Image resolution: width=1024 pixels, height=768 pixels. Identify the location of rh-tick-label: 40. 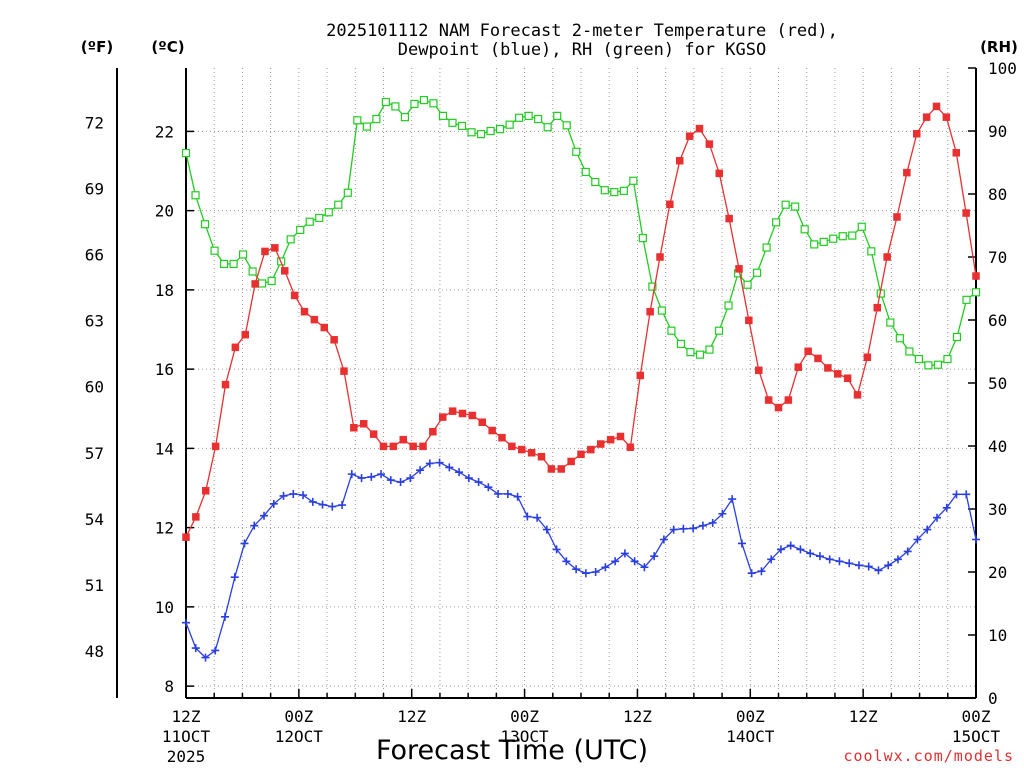
(997, 446).